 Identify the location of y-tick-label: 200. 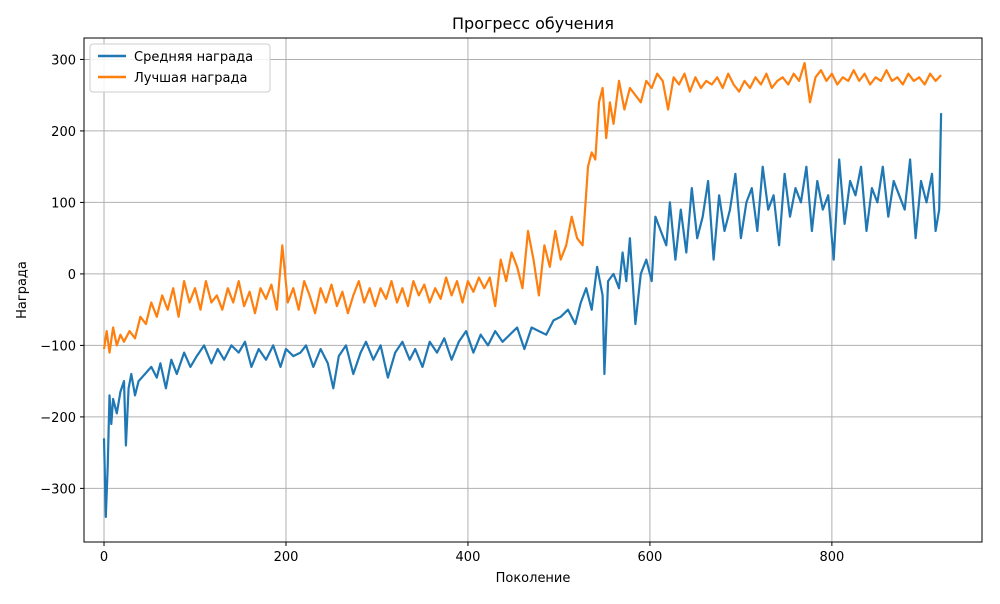
(63, 132).